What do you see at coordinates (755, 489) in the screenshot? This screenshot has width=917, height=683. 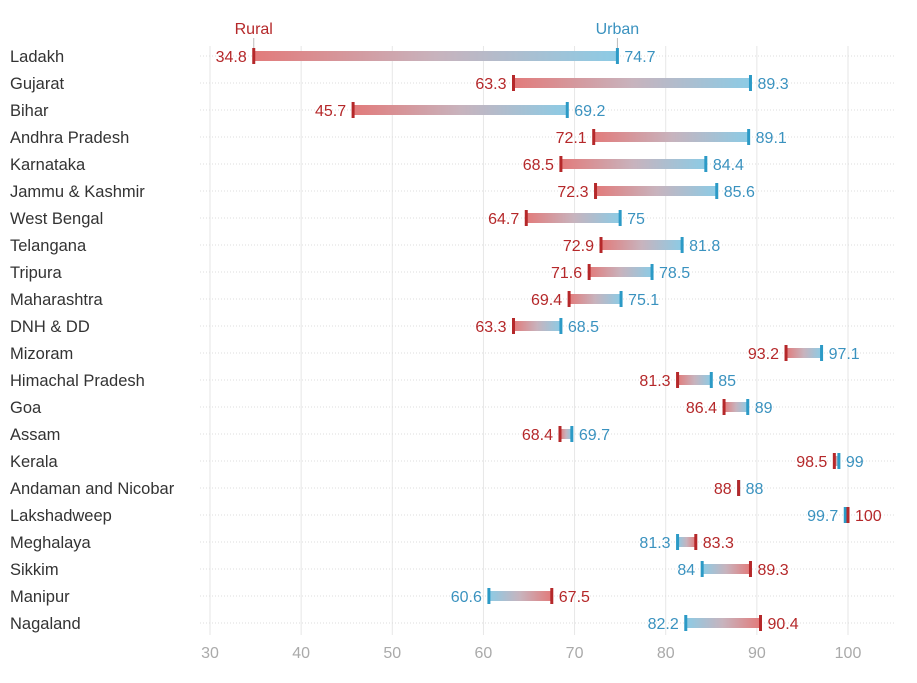 I see `urban-value-label: 88` at bounding box center [755, 489].